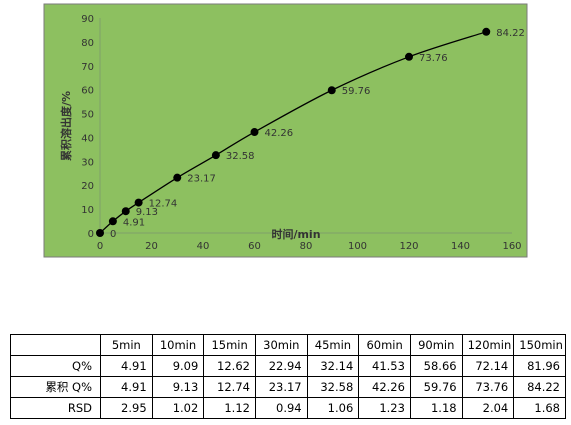 The height and width of the screenshot is (425, 571). What do you see at coordinates (333, 408) in the screenshot?
I see `table-cell: 1.06` at bounding box center [333, 408].